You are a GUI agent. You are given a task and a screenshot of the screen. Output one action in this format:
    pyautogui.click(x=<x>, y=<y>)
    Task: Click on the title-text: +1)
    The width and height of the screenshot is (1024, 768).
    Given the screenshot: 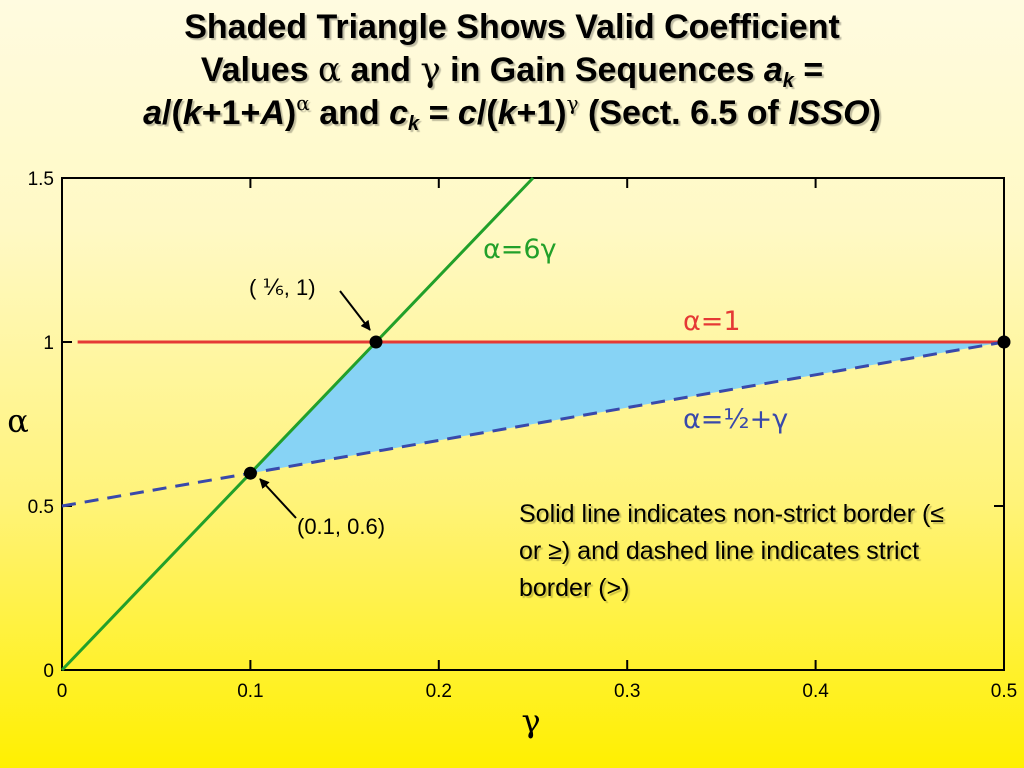 What is the action you would take?
    pyautogui.click(x=541, y=113)
    